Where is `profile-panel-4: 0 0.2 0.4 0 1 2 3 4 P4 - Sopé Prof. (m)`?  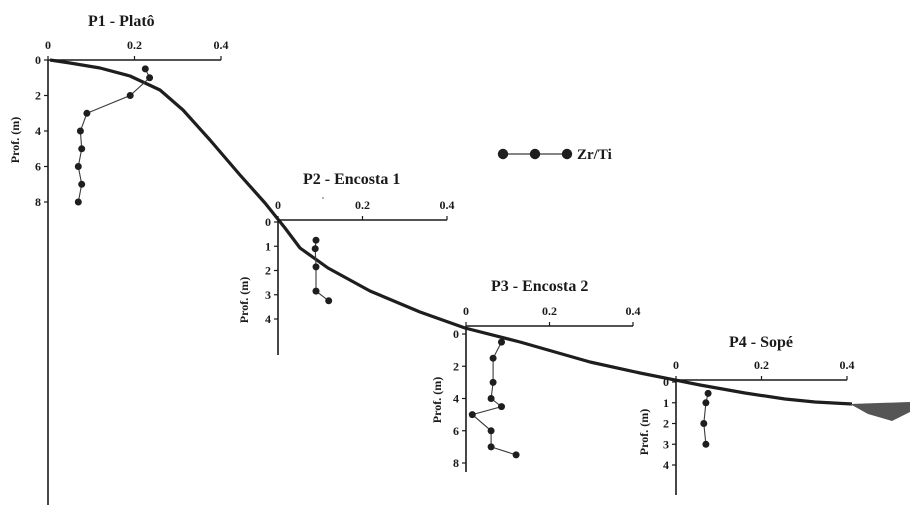
profile-panel-4: 0 0.2 0.4 0 1 2 3 4 P4 - Sopé Prof. (m) is located at coordinates (746, 414).